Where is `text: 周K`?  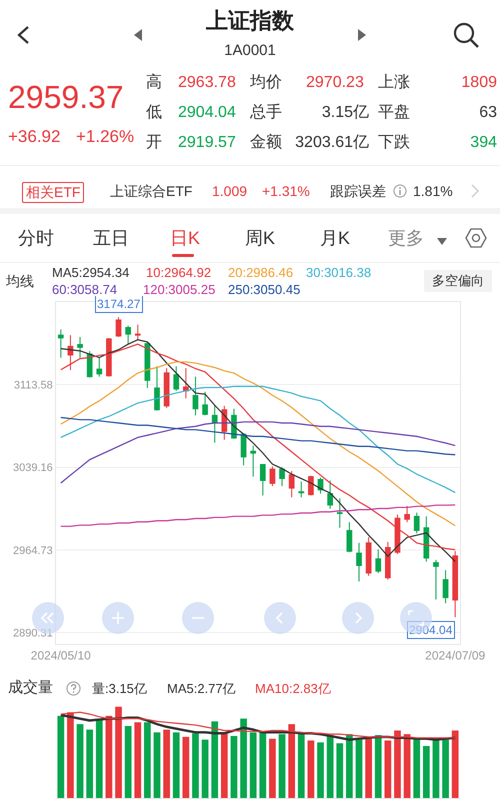 text: 周K is located at coordinates (260, 239).